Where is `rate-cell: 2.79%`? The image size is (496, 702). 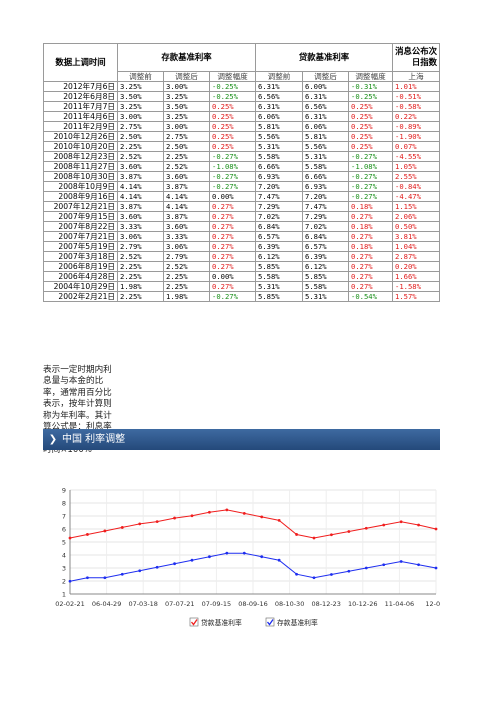 rate-cell: 2.79% is located at coordinates (186, 256).